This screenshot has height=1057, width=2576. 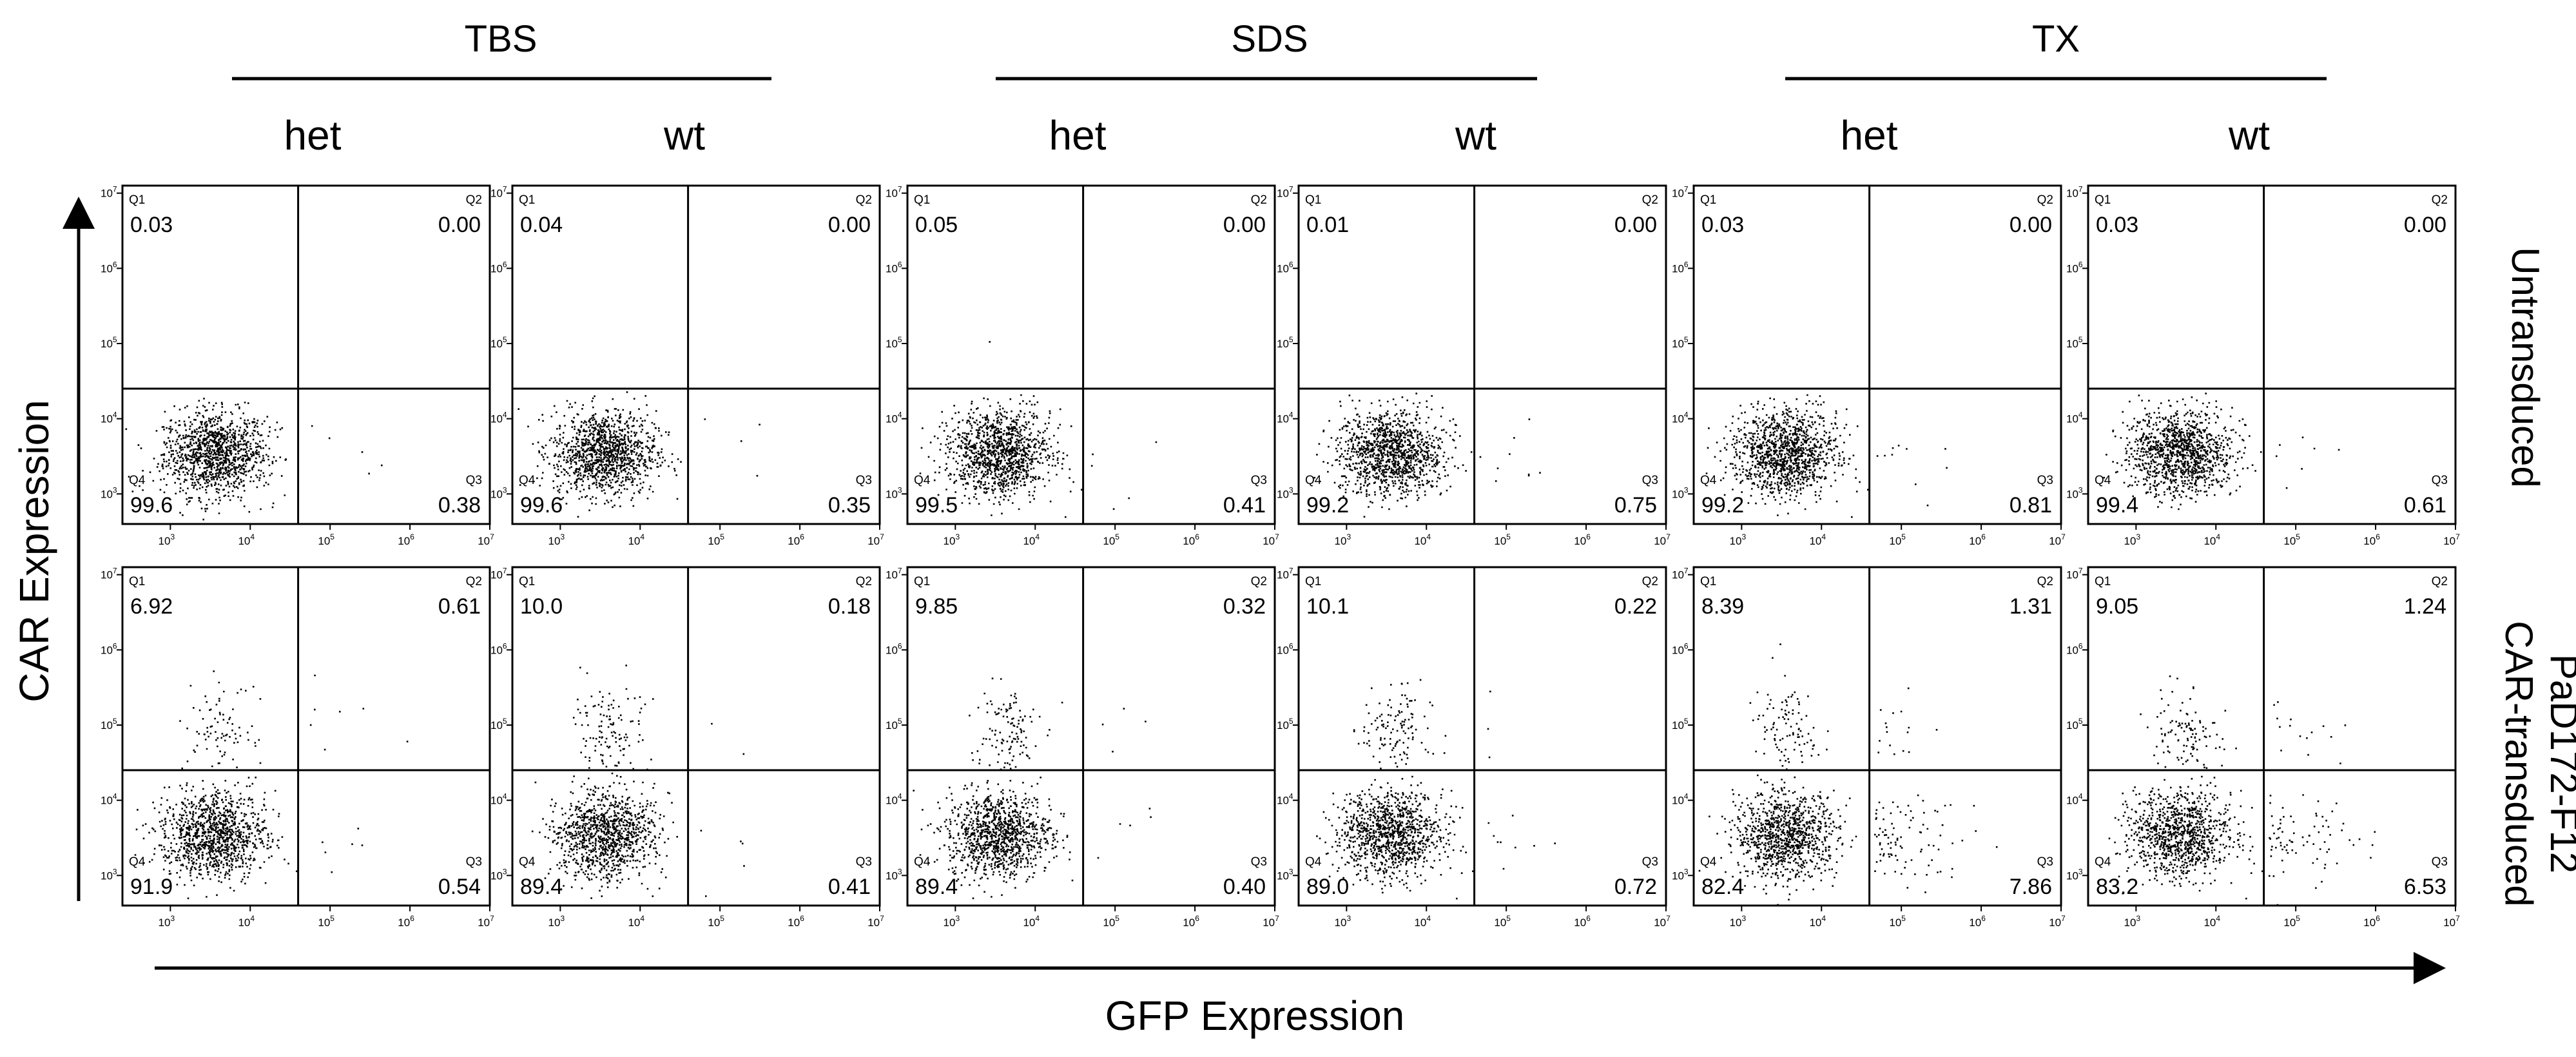 What do you see at coordinates (1244, 225) in the screenshot?
I see `quadrant-value-q2: 0.00` at bounding box center [1244, 225].